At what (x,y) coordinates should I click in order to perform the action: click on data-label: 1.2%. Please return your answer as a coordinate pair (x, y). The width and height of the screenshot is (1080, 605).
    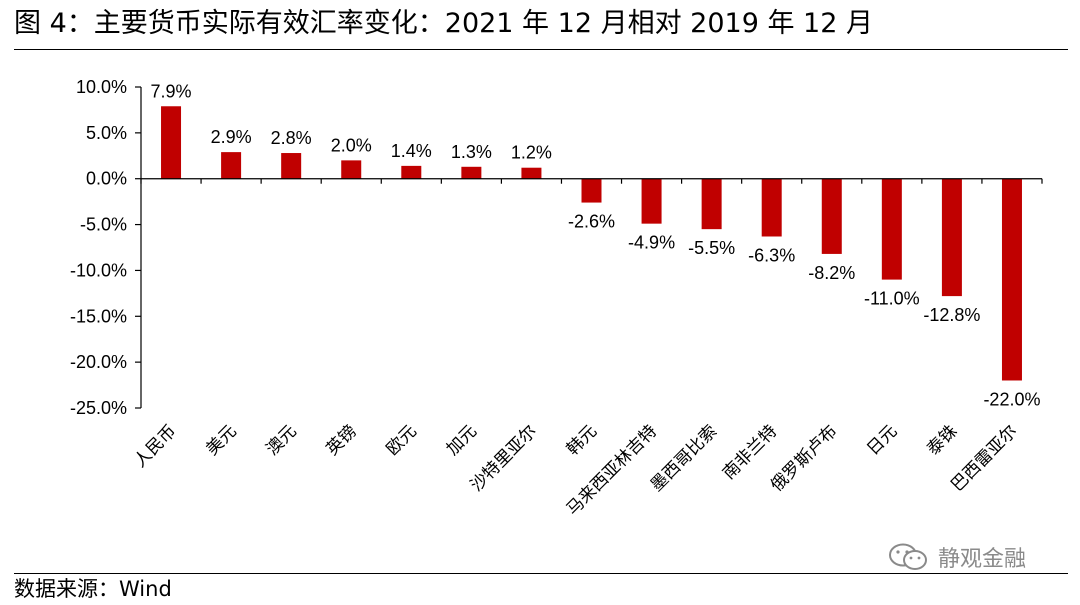
    Looking at the image, I should click on (531, 153).